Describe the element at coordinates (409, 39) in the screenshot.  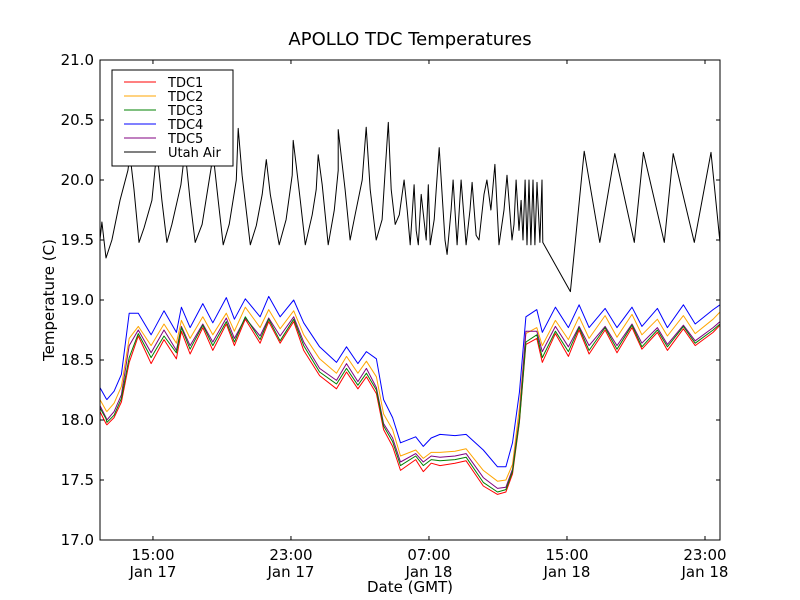
I see `chart-title: APOLLO TDC Temperatures` at that location.